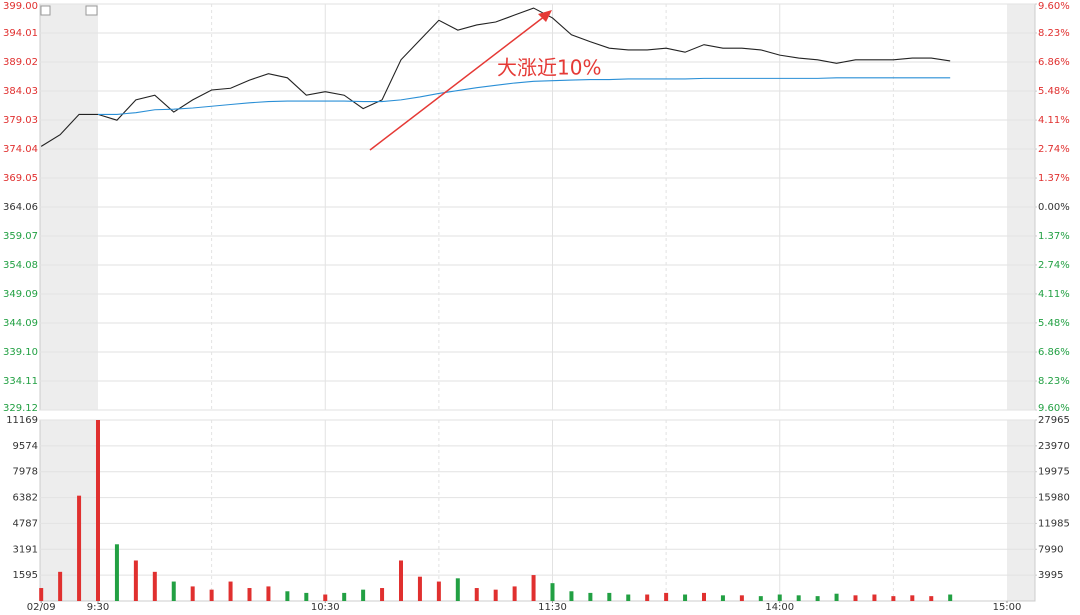 The image size is (1080, 615). I want to click on y-tick-label: 9574, so click(25, 446).